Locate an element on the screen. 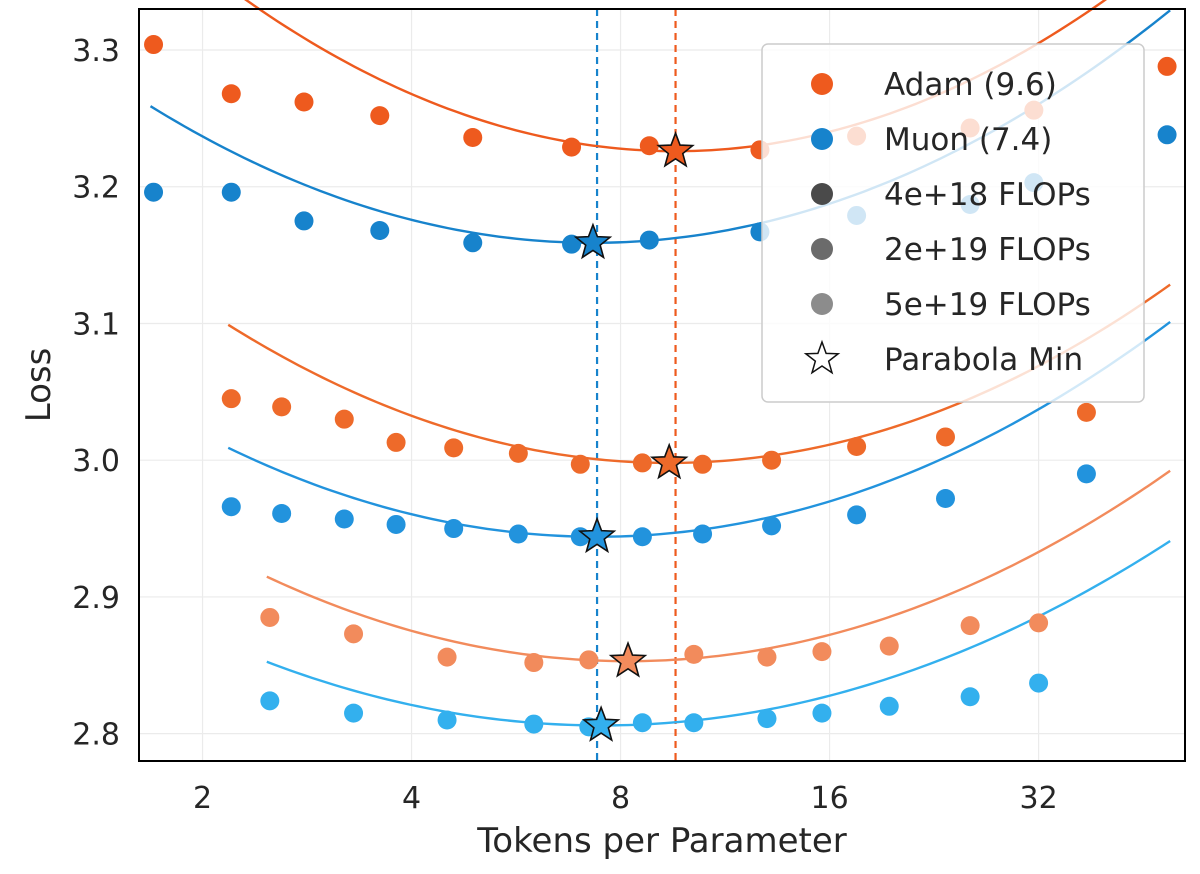 The image size is (1200, 874). legend-label: Adam (9.6) is located at coordinates (970, 85).